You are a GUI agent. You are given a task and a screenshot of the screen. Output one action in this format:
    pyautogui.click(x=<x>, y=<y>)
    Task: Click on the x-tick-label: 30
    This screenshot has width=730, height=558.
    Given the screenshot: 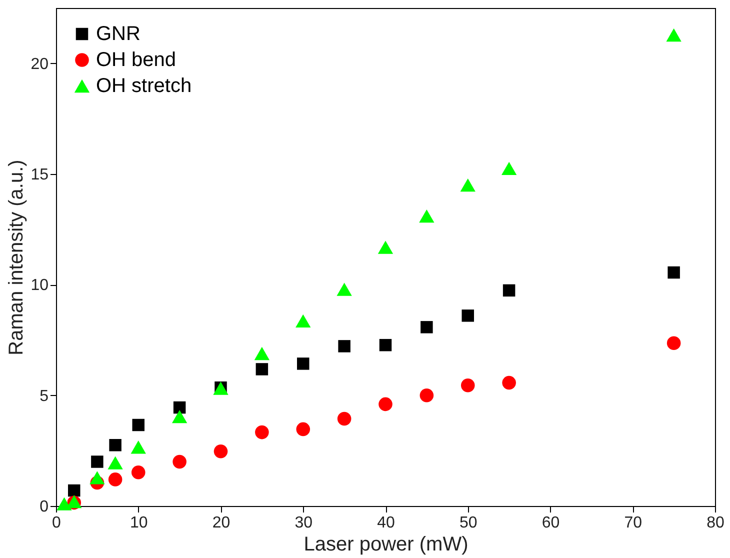 What is the action you would take?
    pyautogui.click(x=303, y=523)
    